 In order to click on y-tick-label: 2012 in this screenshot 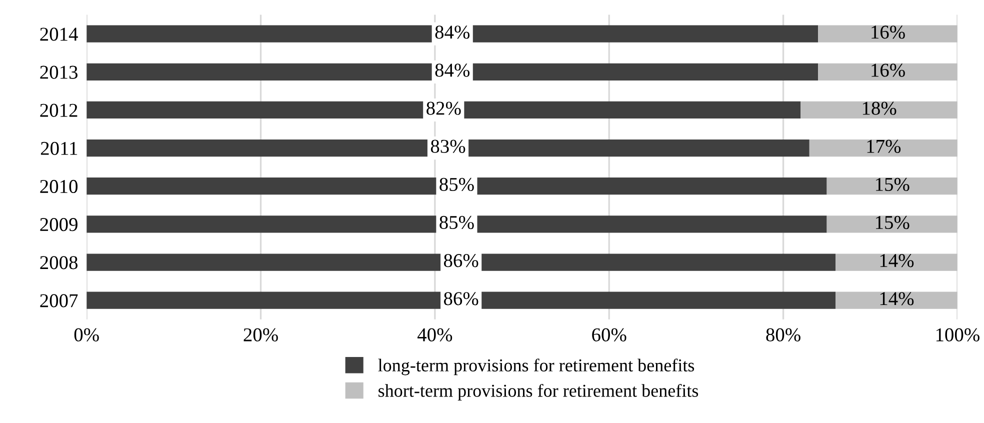, I will do `click(59, 110)`.